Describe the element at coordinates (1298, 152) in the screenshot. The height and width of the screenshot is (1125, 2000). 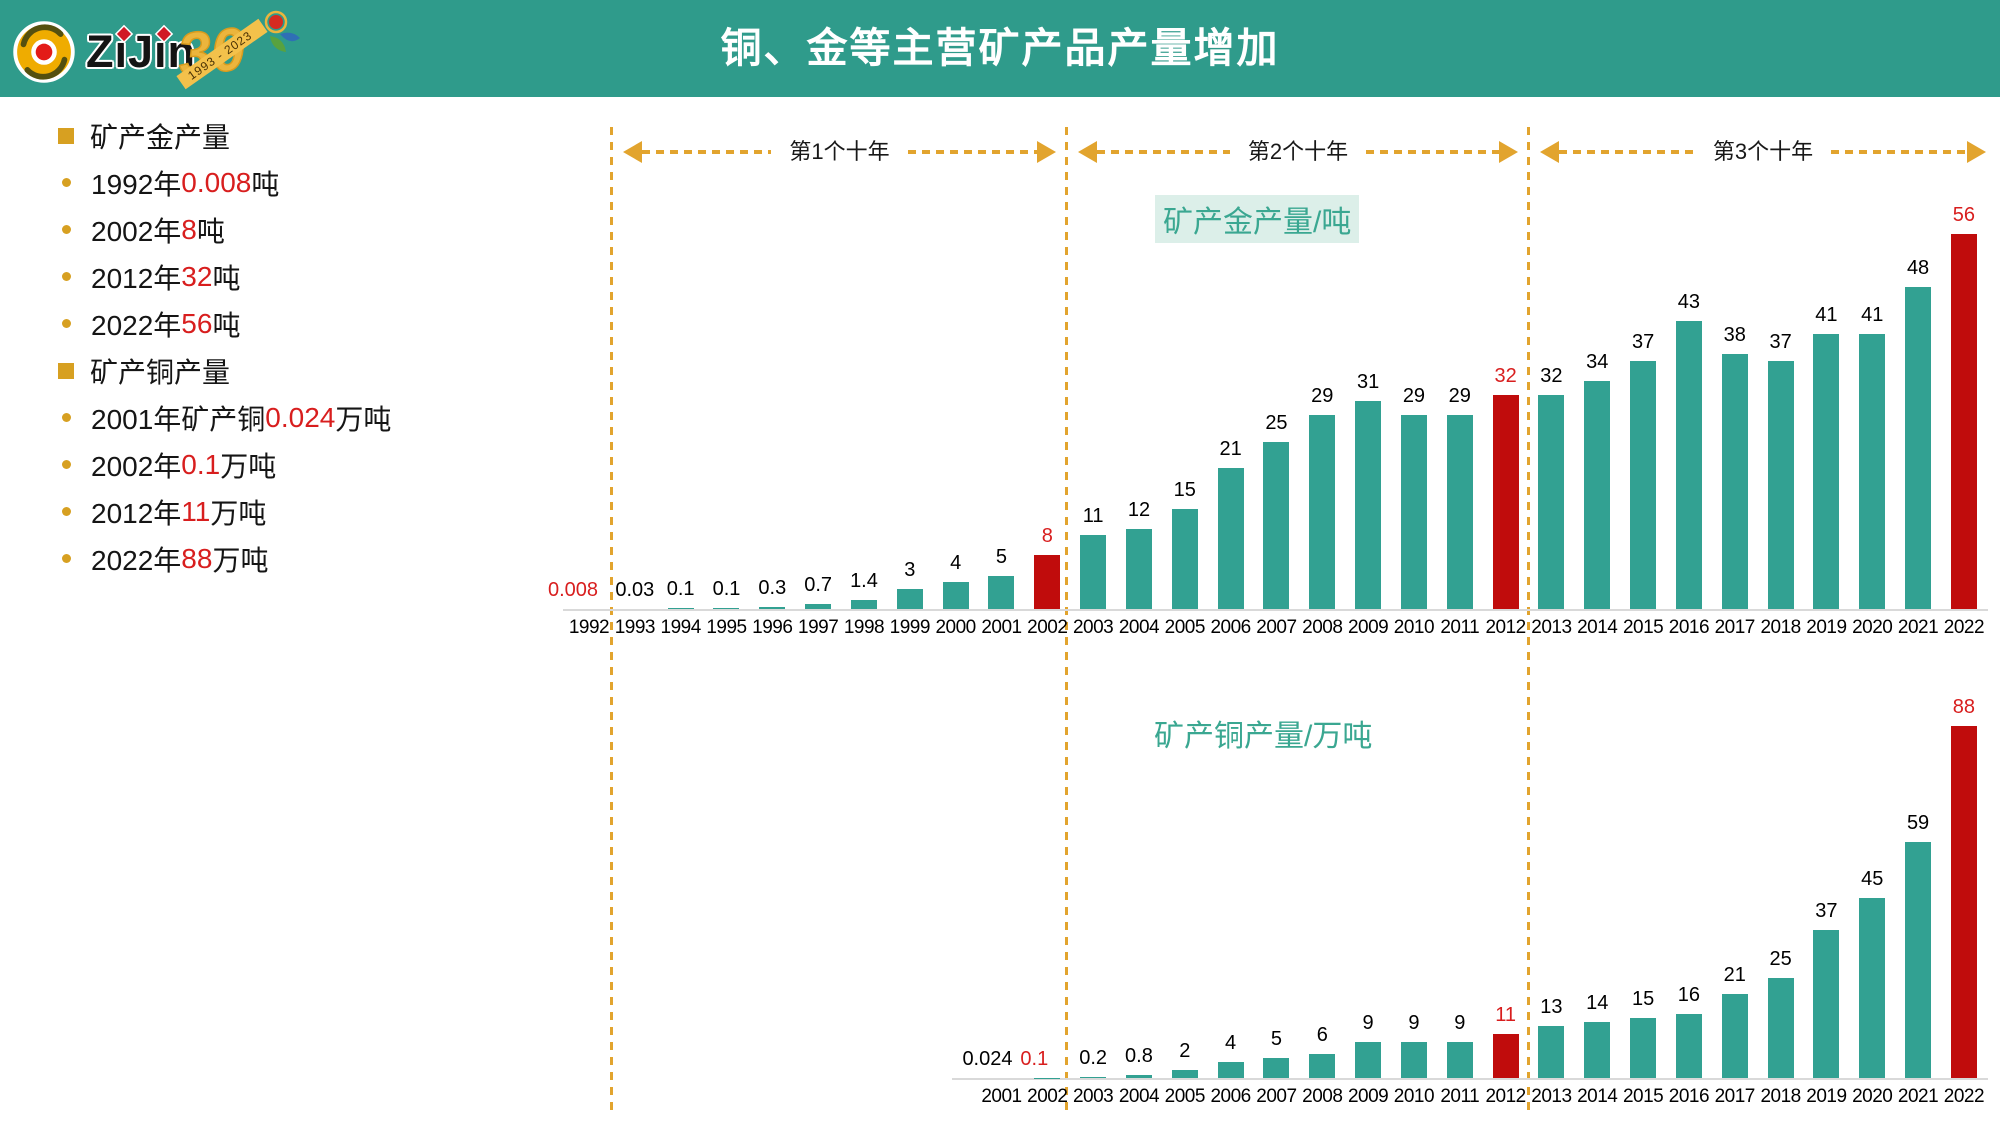
I see `decade-band-2: 第2个十年` at that location.